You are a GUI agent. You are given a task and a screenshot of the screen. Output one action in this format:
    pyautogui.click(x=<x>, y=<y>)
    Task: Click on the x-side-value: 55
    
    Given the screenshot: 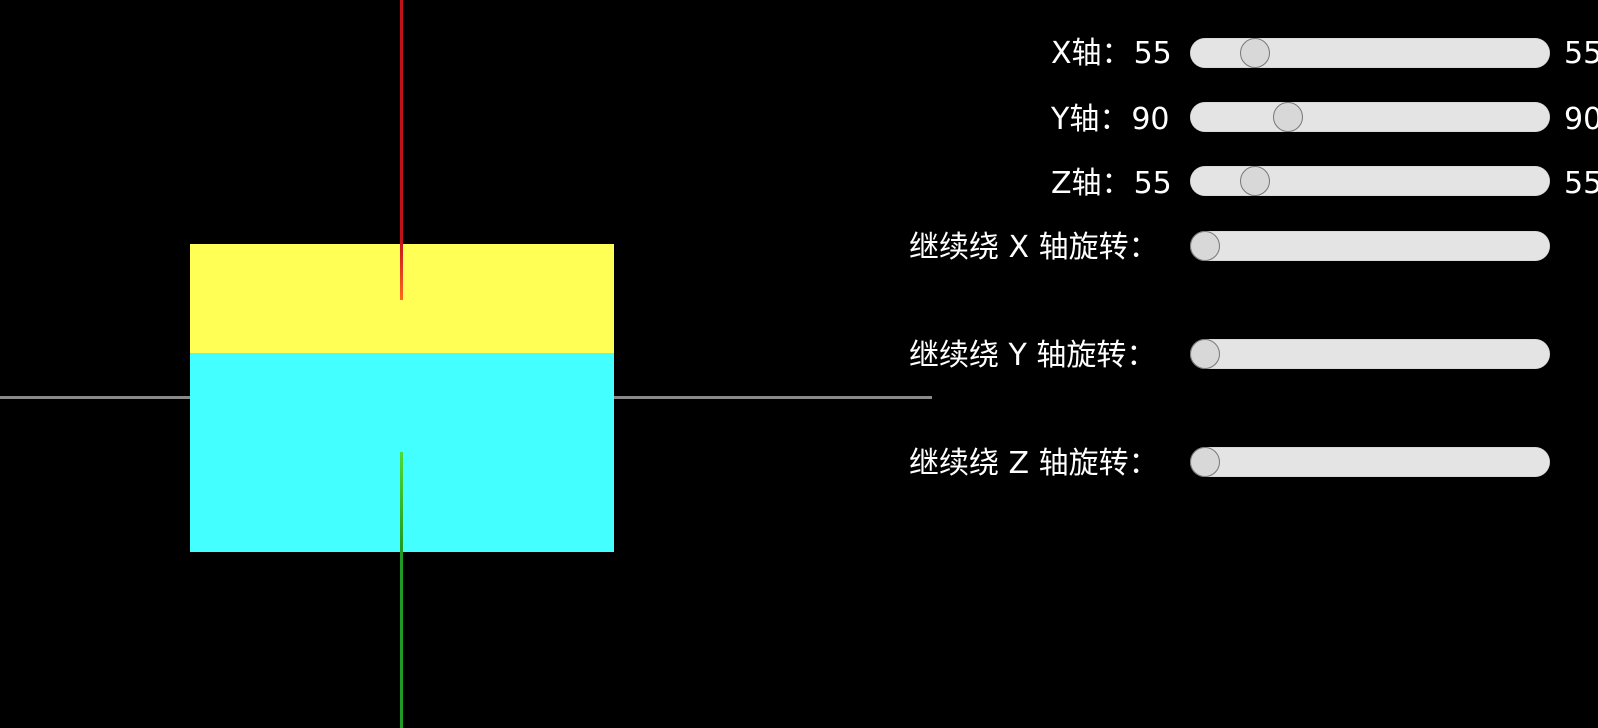 What is the action you would take?
    pyautogui.click(x=1581, y=53)
    